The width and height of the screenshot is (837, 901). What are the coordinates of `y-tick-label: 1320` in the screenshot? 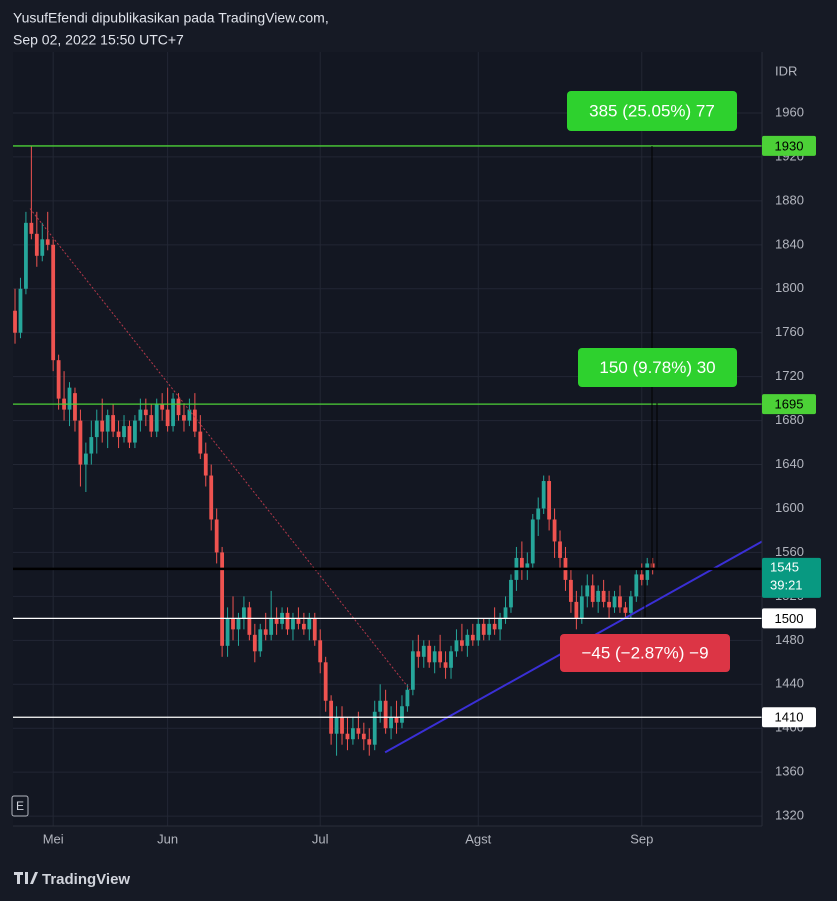 It's located at (789, 815).